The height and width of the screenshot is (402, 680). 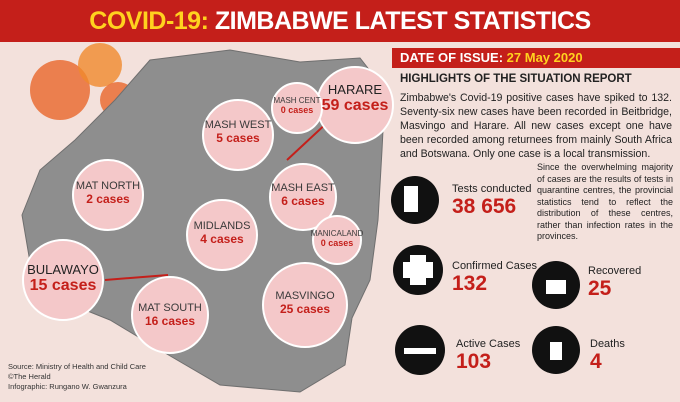 What do you see at coordinates (488, 344) in the screenshot?
I see `stat-label: Active Cases` at bounding box center [488, 344].